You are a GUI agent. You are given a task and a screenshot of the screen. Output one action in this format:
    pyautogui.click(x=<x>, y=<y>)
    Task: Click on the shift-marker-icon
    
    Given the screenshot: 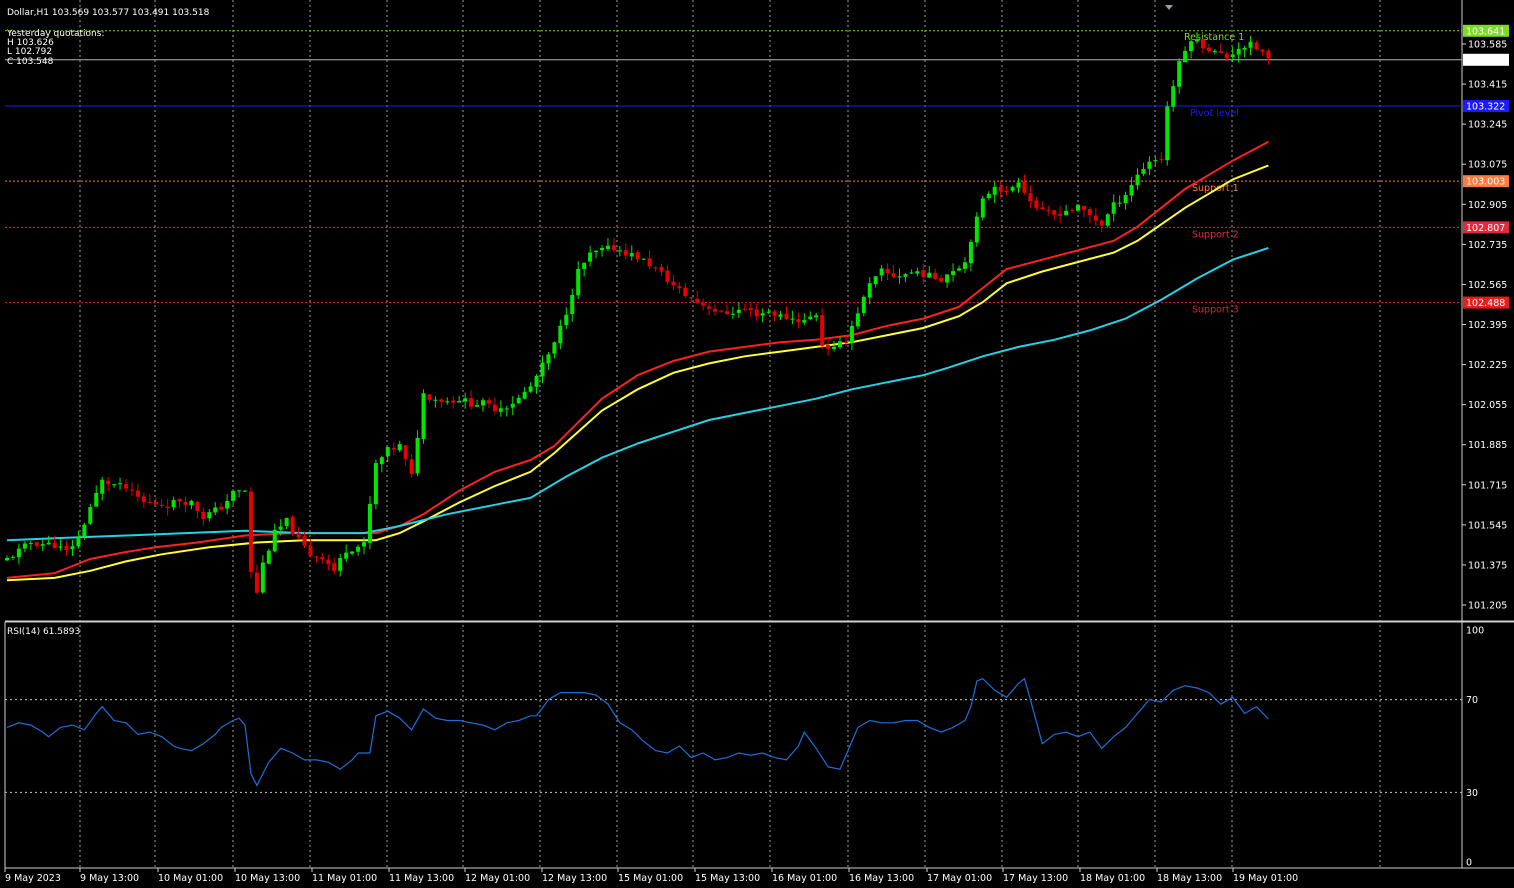 What is the action you would take?
    pyautogui.click(x=1169, y=7)
    